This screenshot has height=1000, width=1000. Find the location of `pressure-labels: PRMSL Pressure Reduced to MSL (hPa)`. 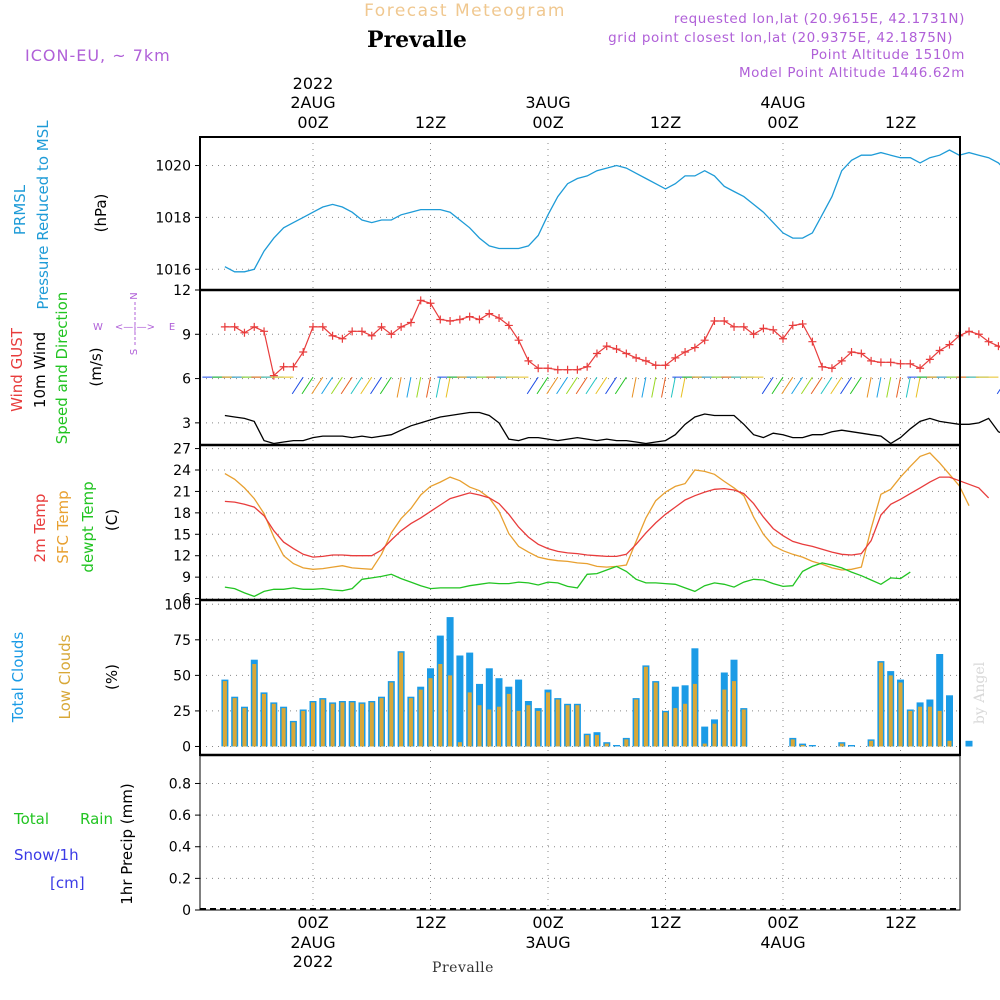

pressure-labels: PRMSL Pressure Reduced to MSL (hPa) is located at coordinates (60, 215).